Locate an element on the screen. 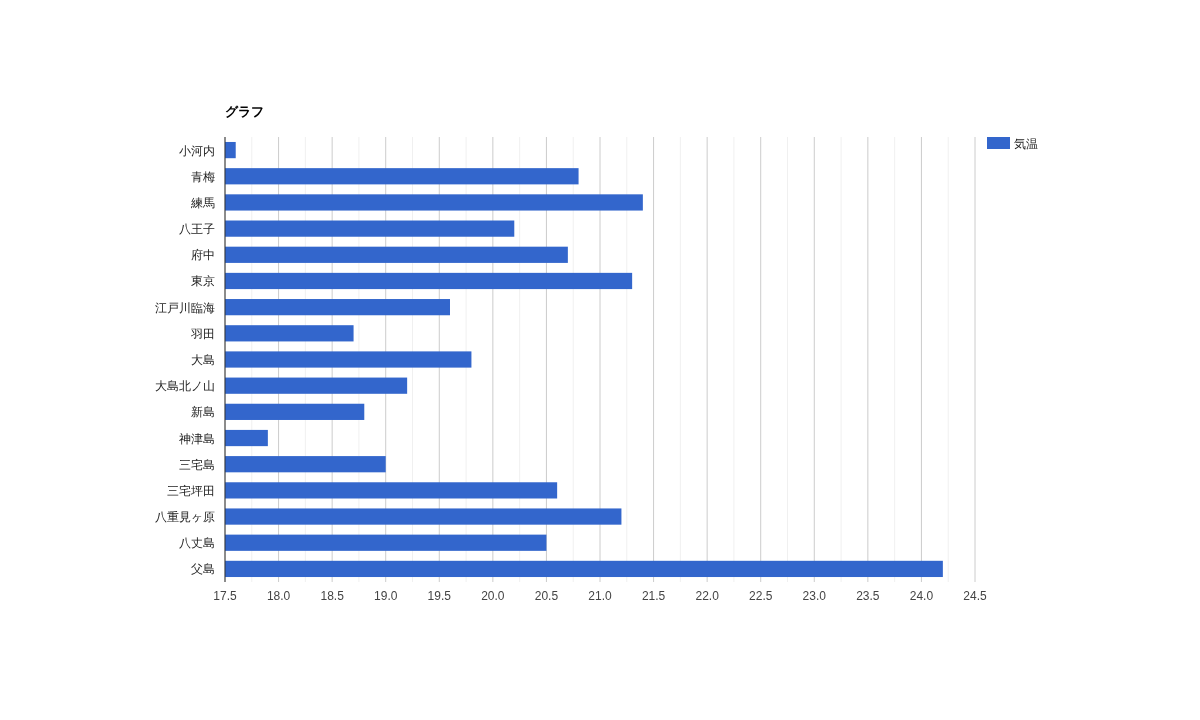 This screenshot has width=1200, height=720. x-tick-label: 19.0 is located at coordinates (386, 596).